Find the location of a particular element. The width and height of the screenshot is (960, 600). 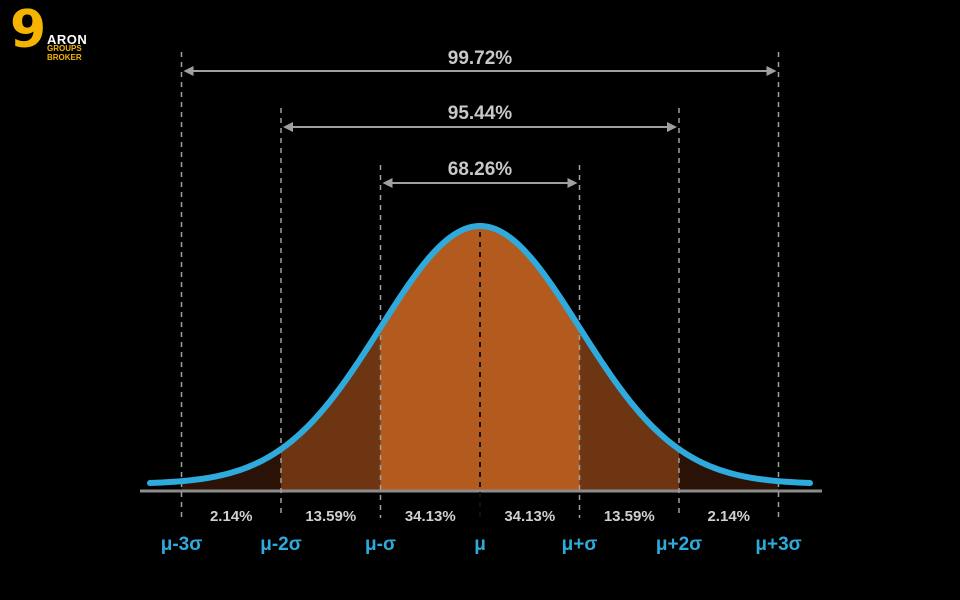

brand-sub2: BROKER is located at coordinates (64, 57).